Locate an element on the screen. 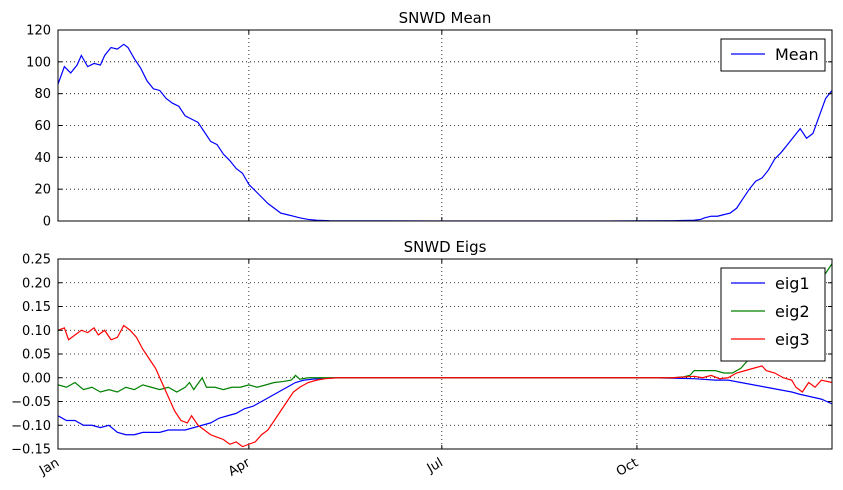 This screenshot has height=490, width=843. legend-label-Mean: Mean is located at coordinates (797, 54).